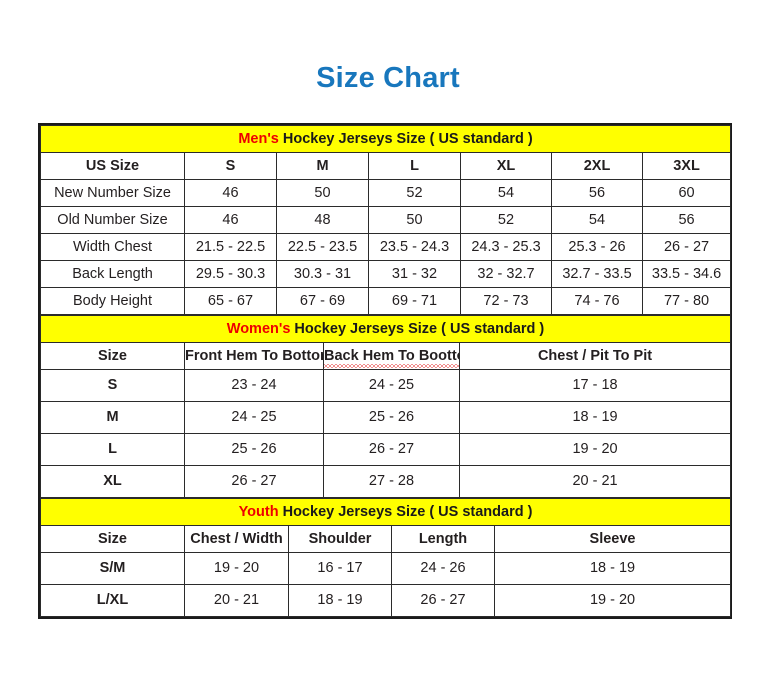 This screenshot has height=692, width=776. I want to click on mens-header-row: US Size S M L XL 2XL 3XL, so click(386, 166).